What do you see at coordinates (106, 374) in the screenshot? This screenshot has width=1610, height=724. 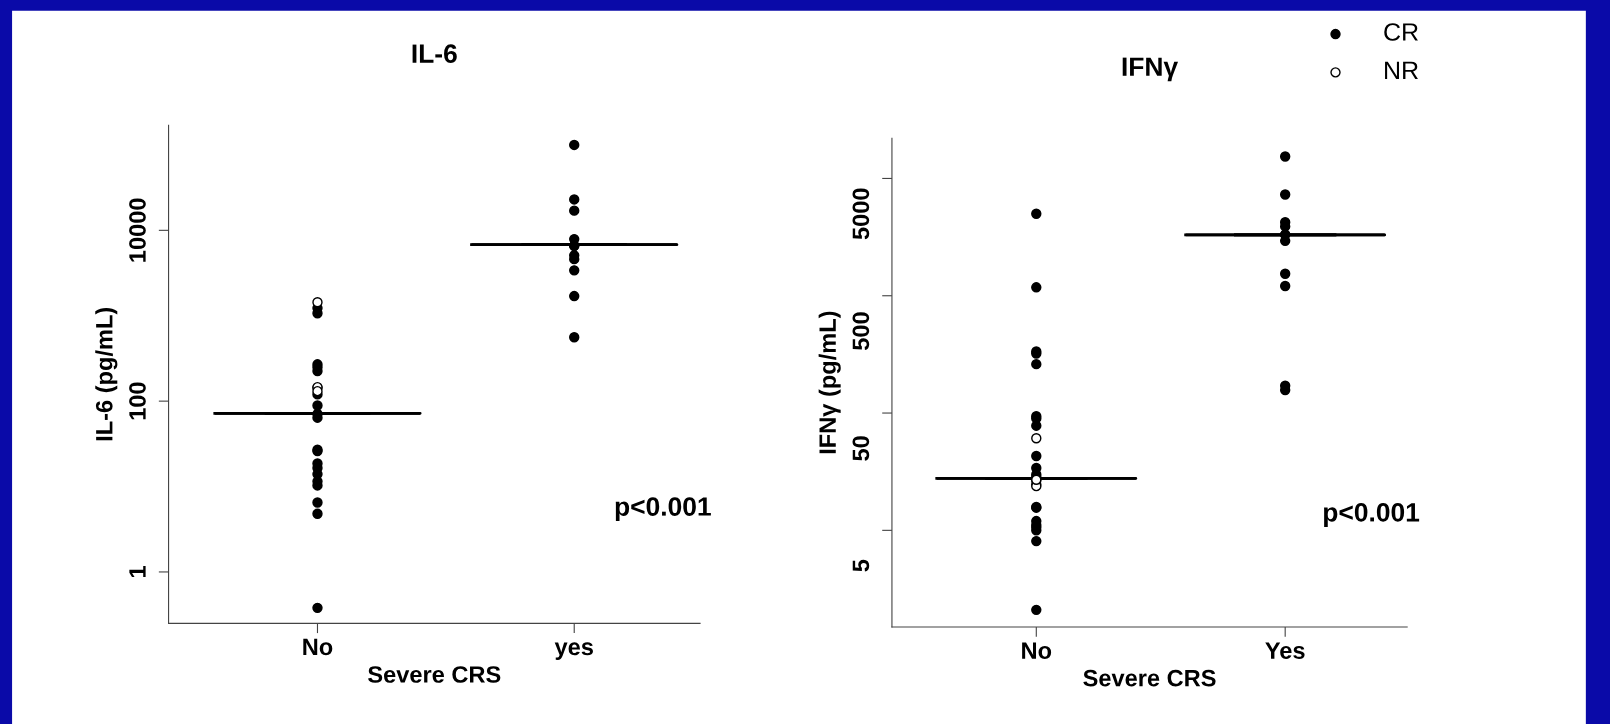 I see `y-axis-title: IL-6 (pg/mL)` at bounding box center [106, 374].